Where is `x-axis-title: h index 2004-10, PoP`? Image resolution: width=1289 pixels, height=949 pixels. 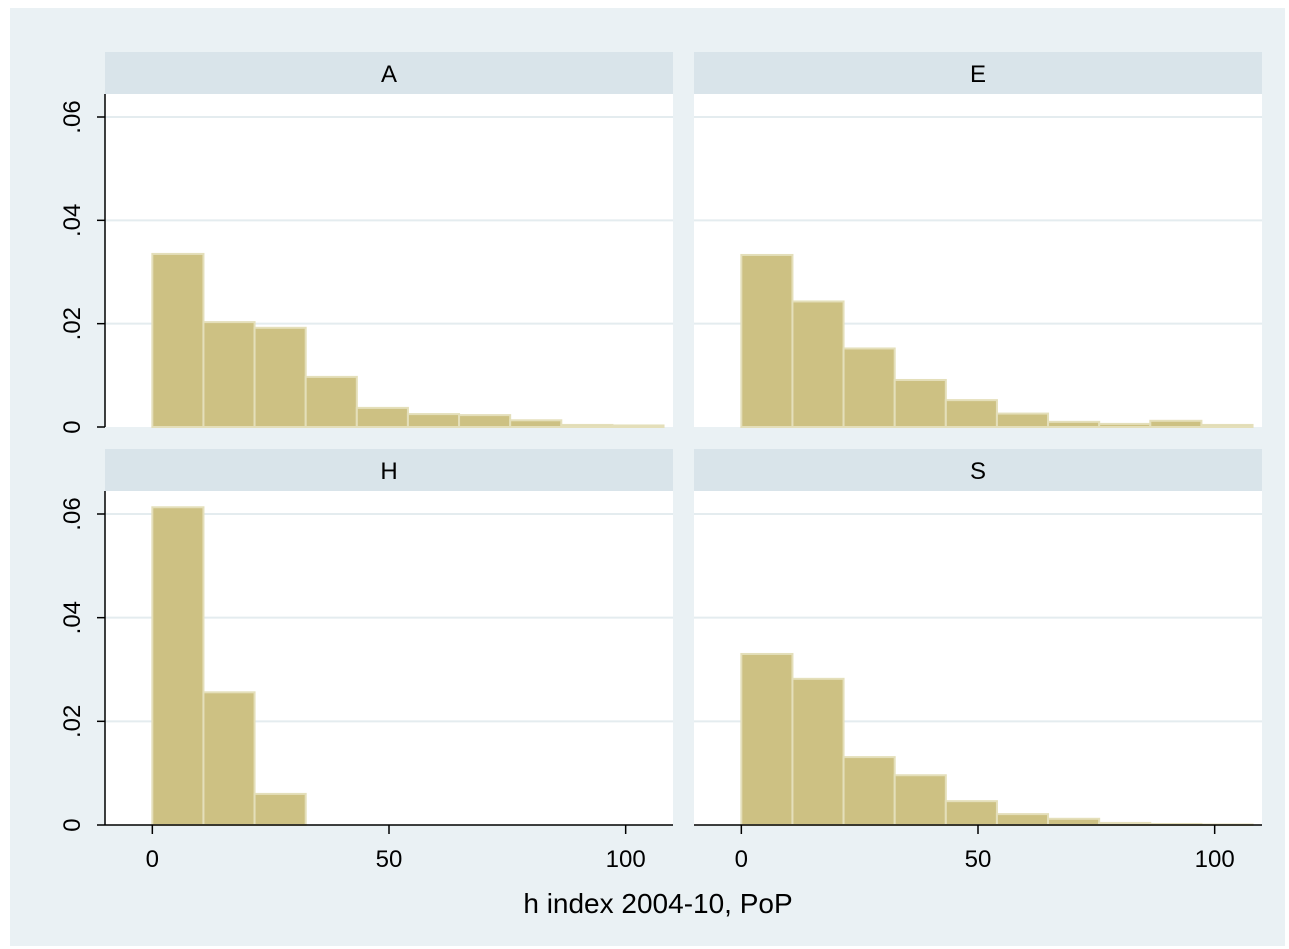
x-axis-title: h index 2004-10, PoP is located at coordinates (657, 903).